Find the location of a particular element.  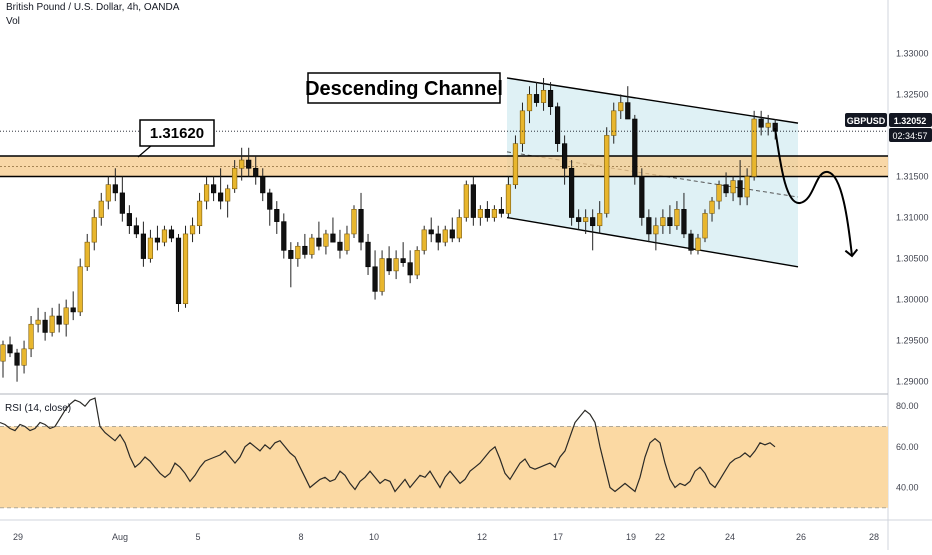

symbol-tag is located at coordinates (866, 120).